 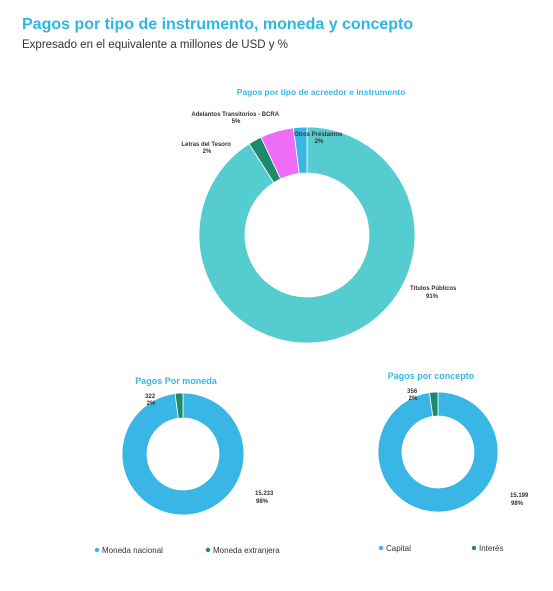 What do you see at coordinates (381, 548) in the screenshot?
I see `legend-marker-capital` at bounding box center [381, 548].